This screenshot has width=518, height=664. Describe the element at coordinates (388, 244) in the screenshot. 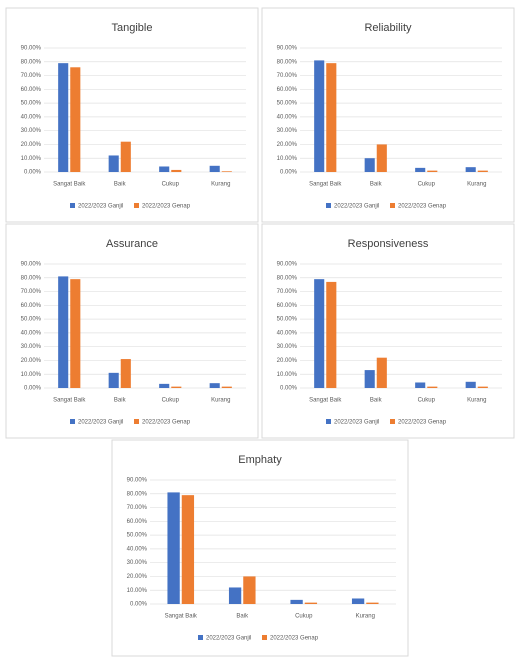

I see `chart-title: Responsiveness` at that location.